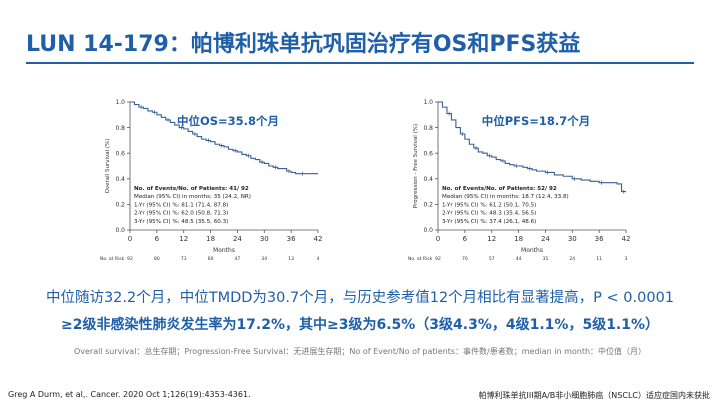  Describe the element at coordinates (181, 222) in the screenshot. I see `stats-line: 3-Yr (95% CI) %: 48.5 (35.5, 60.3)` at that location.